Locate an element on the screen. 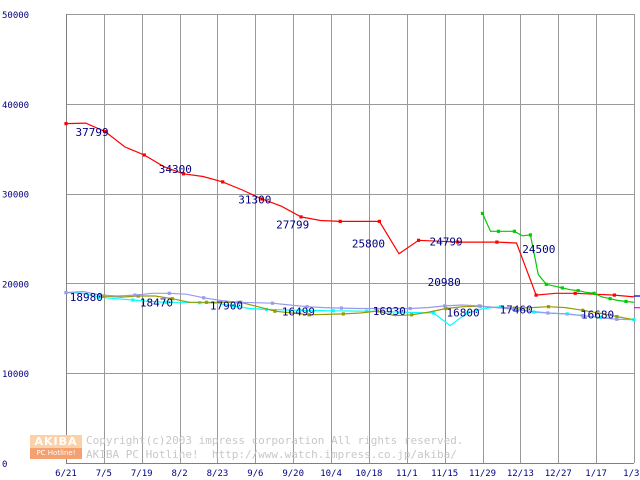 This screenshot has height=480, width=640. x-tick-label: 11/15 is located at coordinates (444, 474).